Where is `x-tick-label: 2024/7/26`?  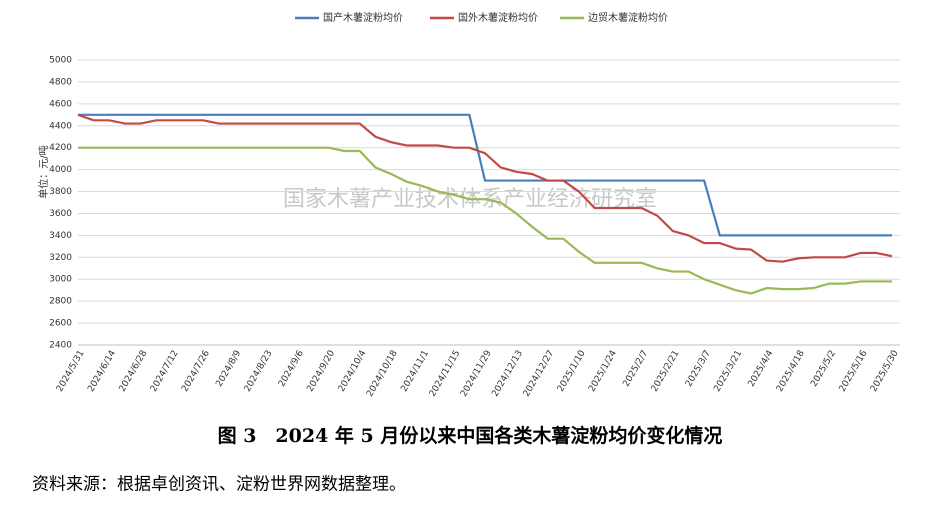
x-tick-label: 2024/7/26 is located at coordinates (196, 371).